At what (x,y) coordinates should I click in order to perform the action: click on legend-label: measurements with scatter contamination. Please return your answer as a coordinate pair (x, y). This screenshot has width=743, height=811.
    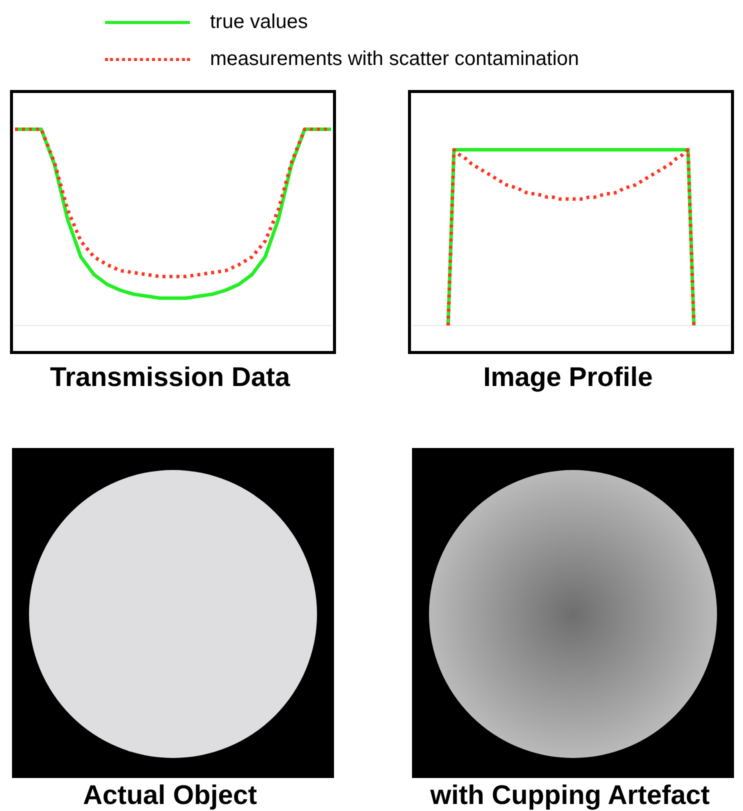
    Looking at the image, I should click on (395, 59).